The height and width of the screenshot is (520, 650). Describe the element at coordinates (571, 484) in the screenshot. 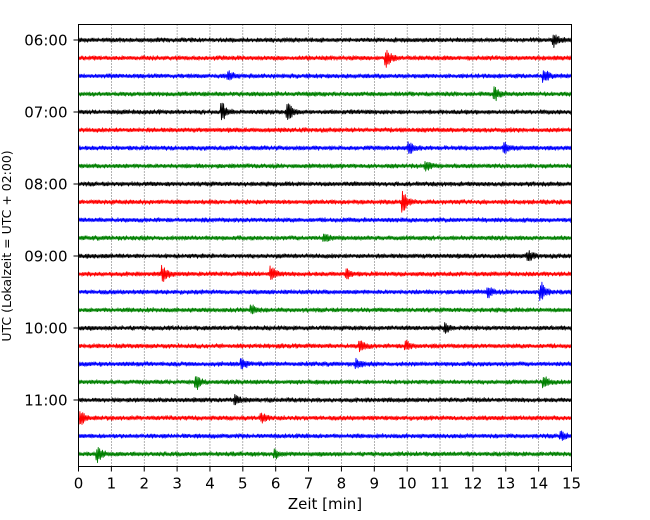

I see `x-tick-label: 15` at that location.